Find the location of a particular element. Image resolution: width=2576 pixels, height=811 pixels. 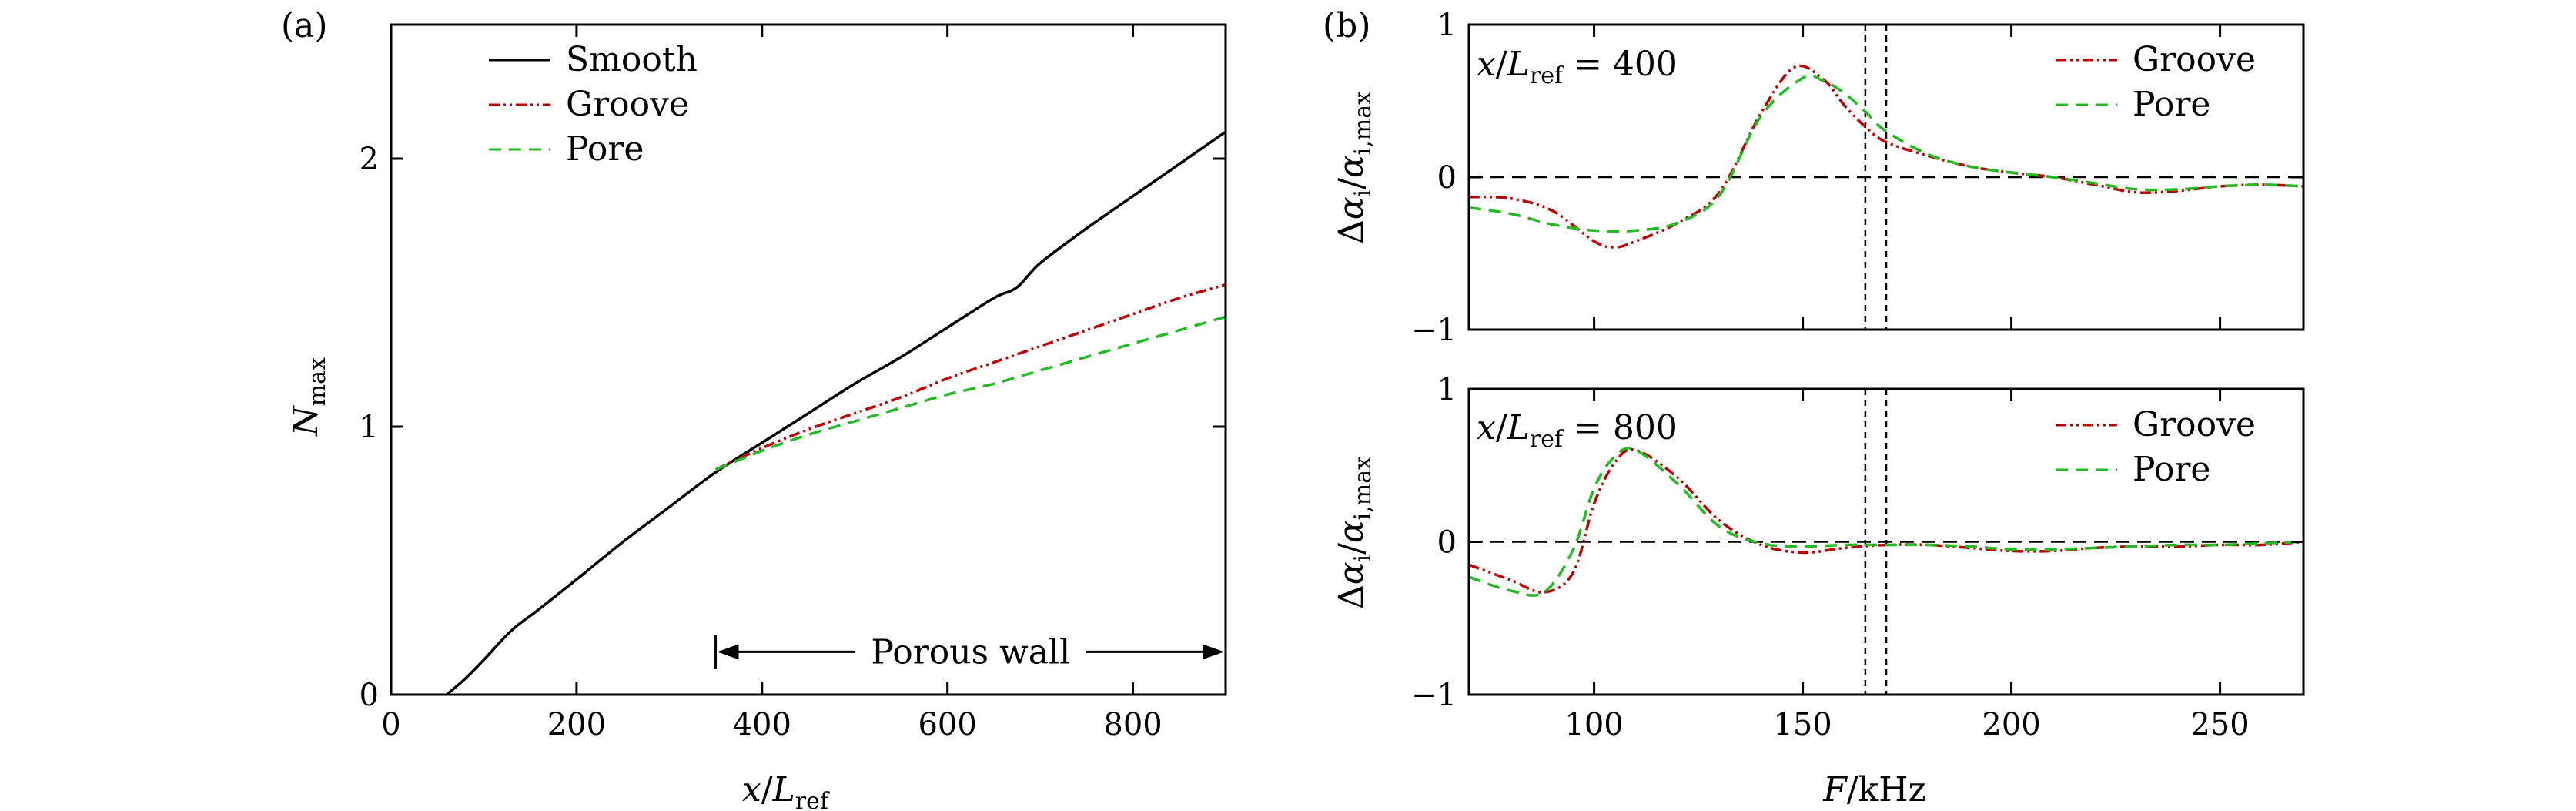

panel-b-top-series is located at coordinates (1886, 156).